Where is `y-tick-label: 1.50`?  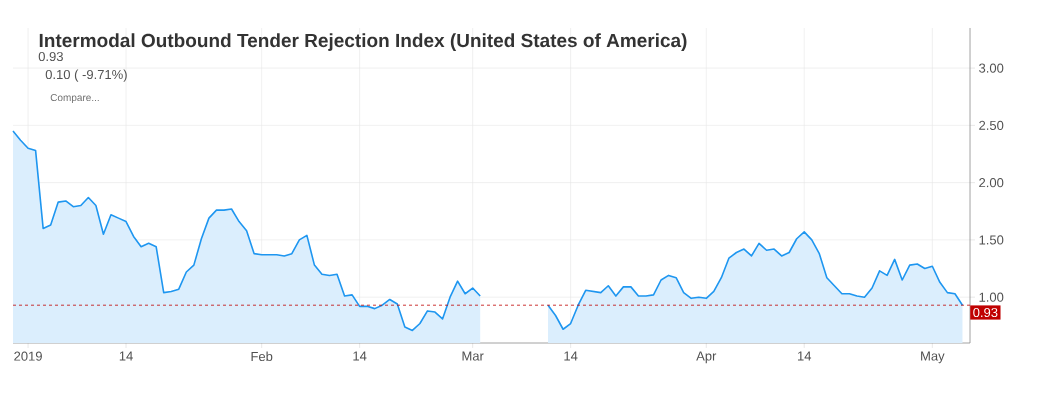 y-tick-label: 1.50 is located at coordinates (991, 240).